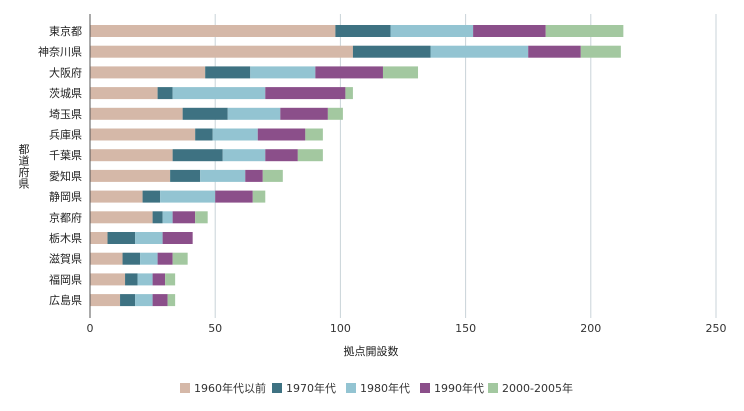 The image size is (744, 411). What do you see at coordinates (385, 388) in the screenshot?
I see `legend-label: 1980年代` at bounding box center [385, 388].